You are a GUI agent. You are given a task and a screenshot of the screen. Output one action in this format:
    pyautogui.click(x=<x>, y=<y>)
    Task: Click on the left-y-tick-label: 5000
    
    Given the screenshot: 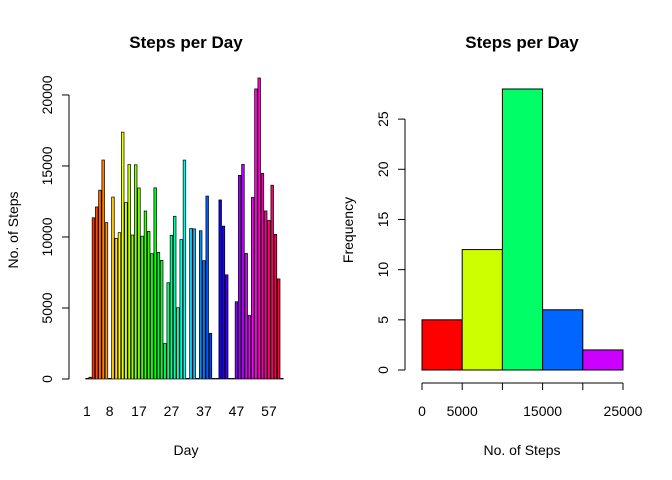 What is the action you would take?
    pyautogui.click(x=47, y=307)
    